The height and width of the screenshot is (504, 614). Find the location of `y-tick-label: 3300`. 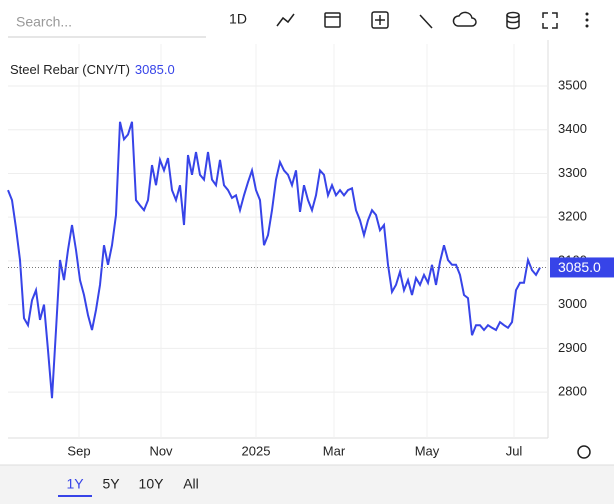

y-tick-label: 3300 is located at coordinates (572, 172).